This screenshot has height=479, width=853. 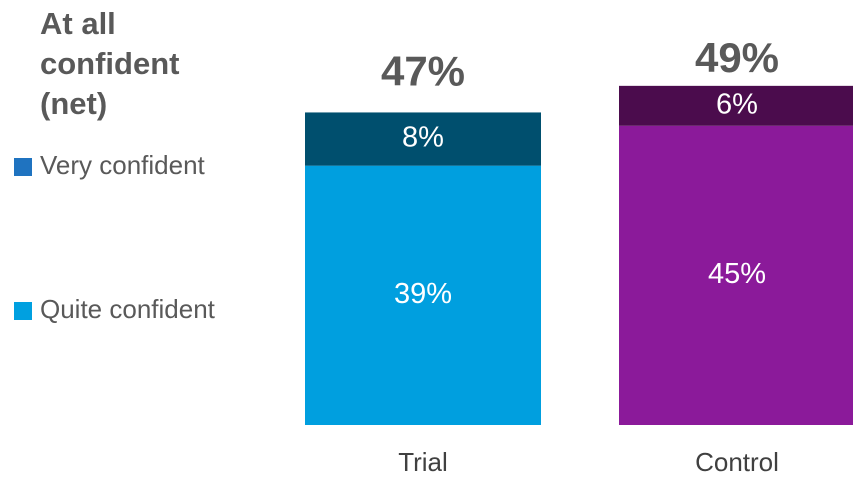 What do you see at coordinates (737, 57) in the screenshot?
I see `total-label: 49%` at bounding box center [737, 57].